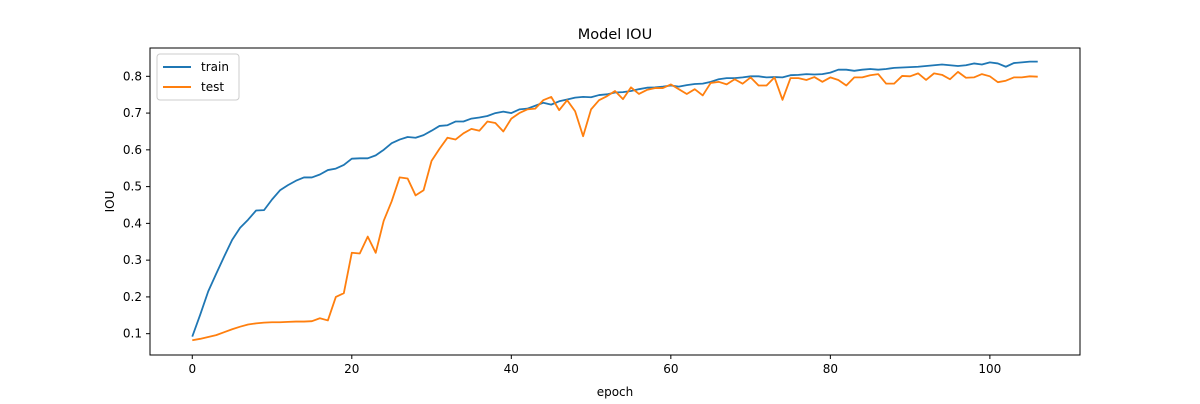 The width and height of the screenshot is (1200, 404). I want to click on y-axis-label: IOU, so click(110, 202).